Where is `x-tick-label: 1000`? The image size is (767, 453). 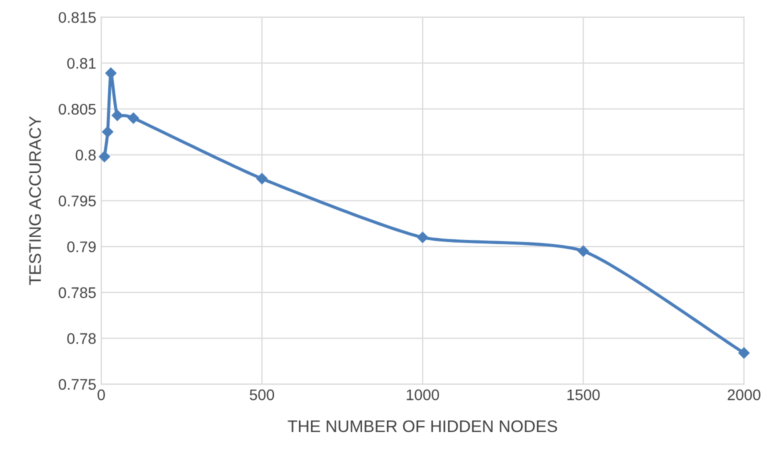 x-tick-label: 1000 is located at coordinates (423, 394).